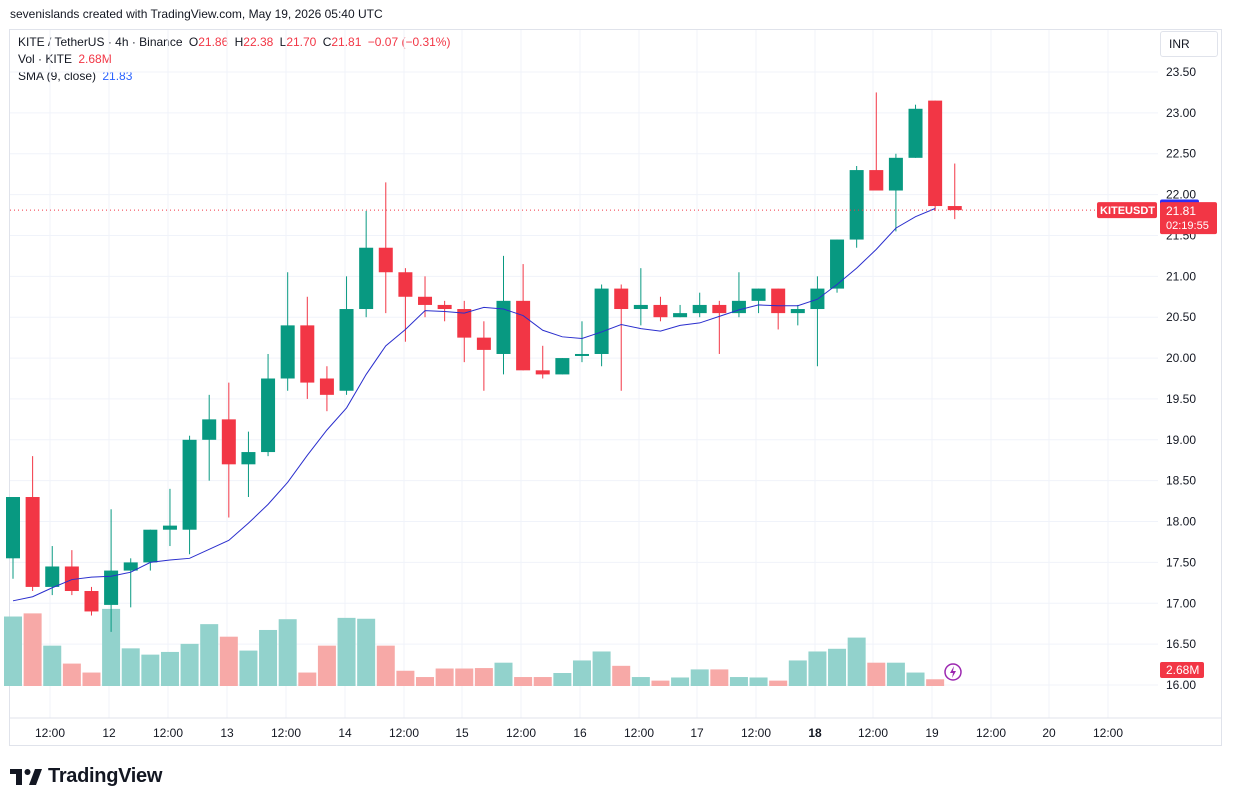 This screenshot has width=1233, height=807. What do you see at coordinates (45, 59) in the screenshot?
I see `volume-label: Vol · KITE` at bounding box center [45, 59].